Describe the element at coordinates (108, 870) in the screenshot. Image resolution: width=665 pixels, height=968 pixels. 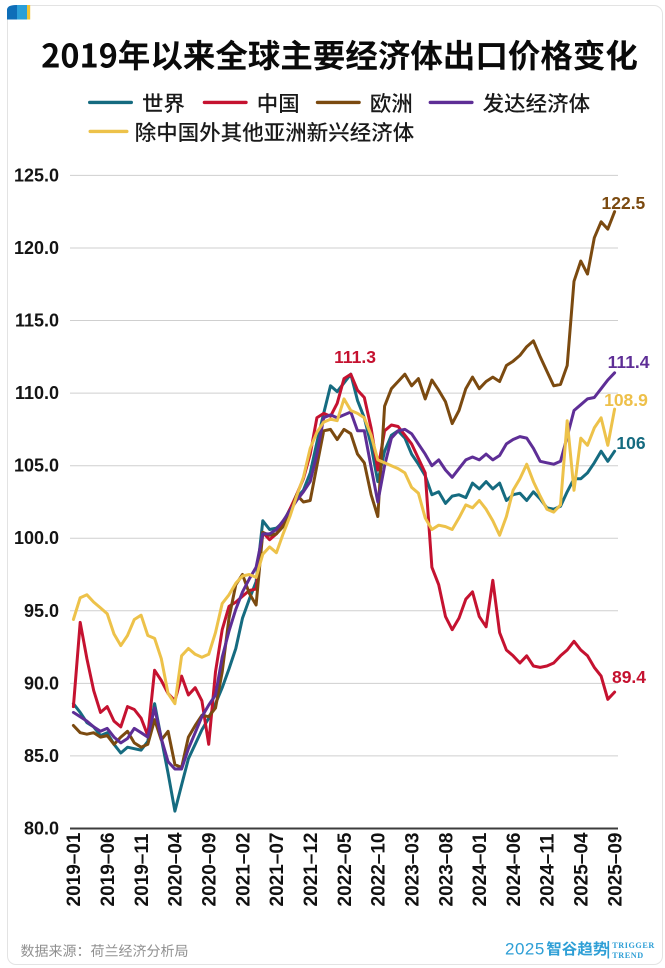
I see `svg-text: 2019–06` at that location.